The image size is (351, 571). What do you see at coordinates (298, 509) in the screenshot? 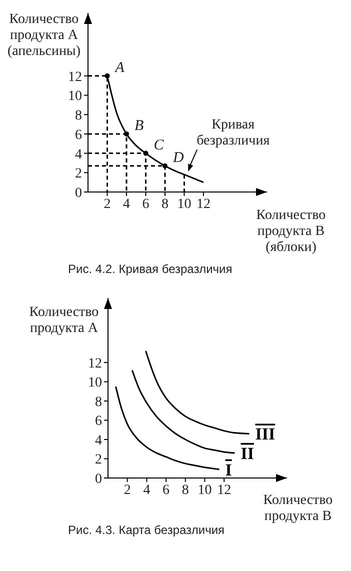
I see `x-axis-title: Количество продукта B` at bounding box center [298, 509].